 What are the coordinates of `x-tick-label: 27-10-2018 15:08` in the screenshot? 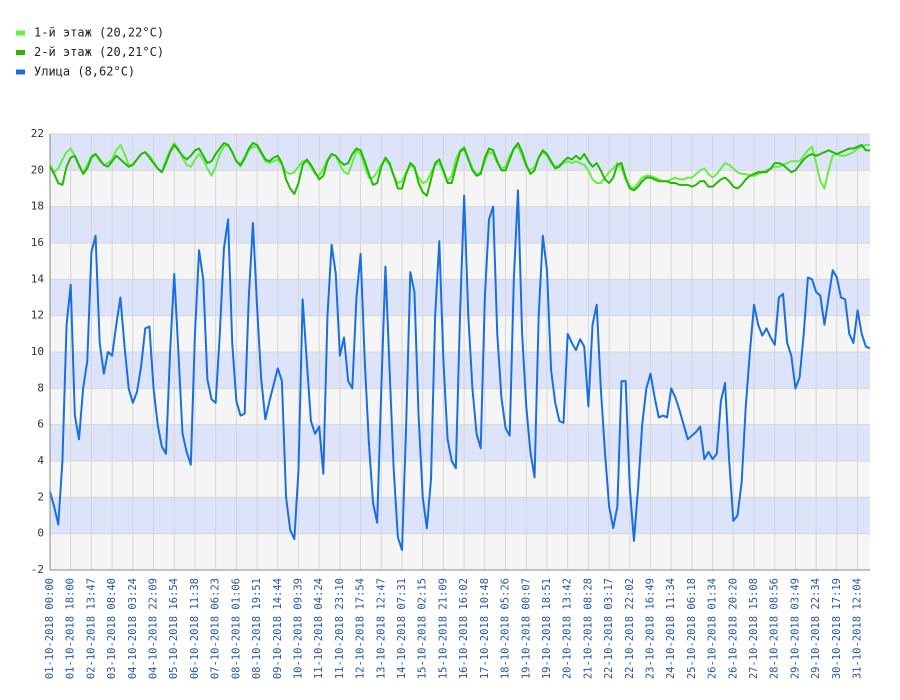 It's located at (754, 628).